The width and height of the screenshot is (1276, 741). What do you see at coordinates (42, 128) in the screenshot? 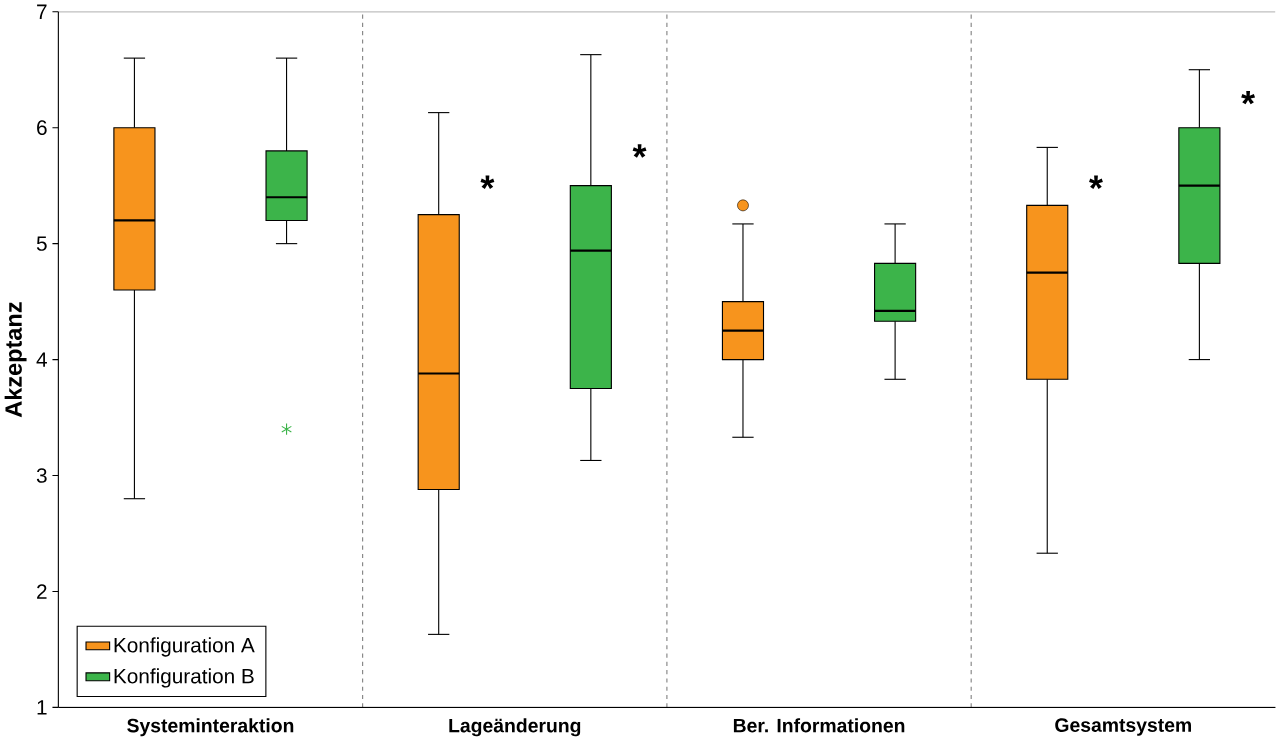
I see `y-tick-label: 6` at bounding box center [42, 128].